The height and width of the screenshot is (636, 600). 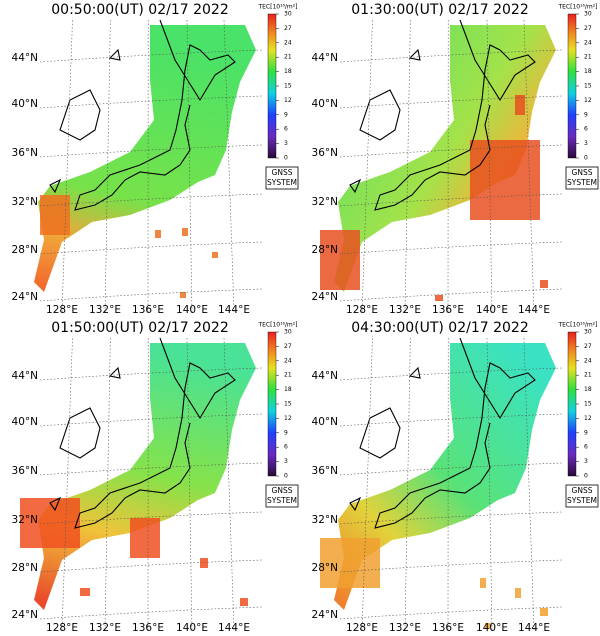 I want to click on colorbar-tick-label: 24, so click(x=288, y=360).